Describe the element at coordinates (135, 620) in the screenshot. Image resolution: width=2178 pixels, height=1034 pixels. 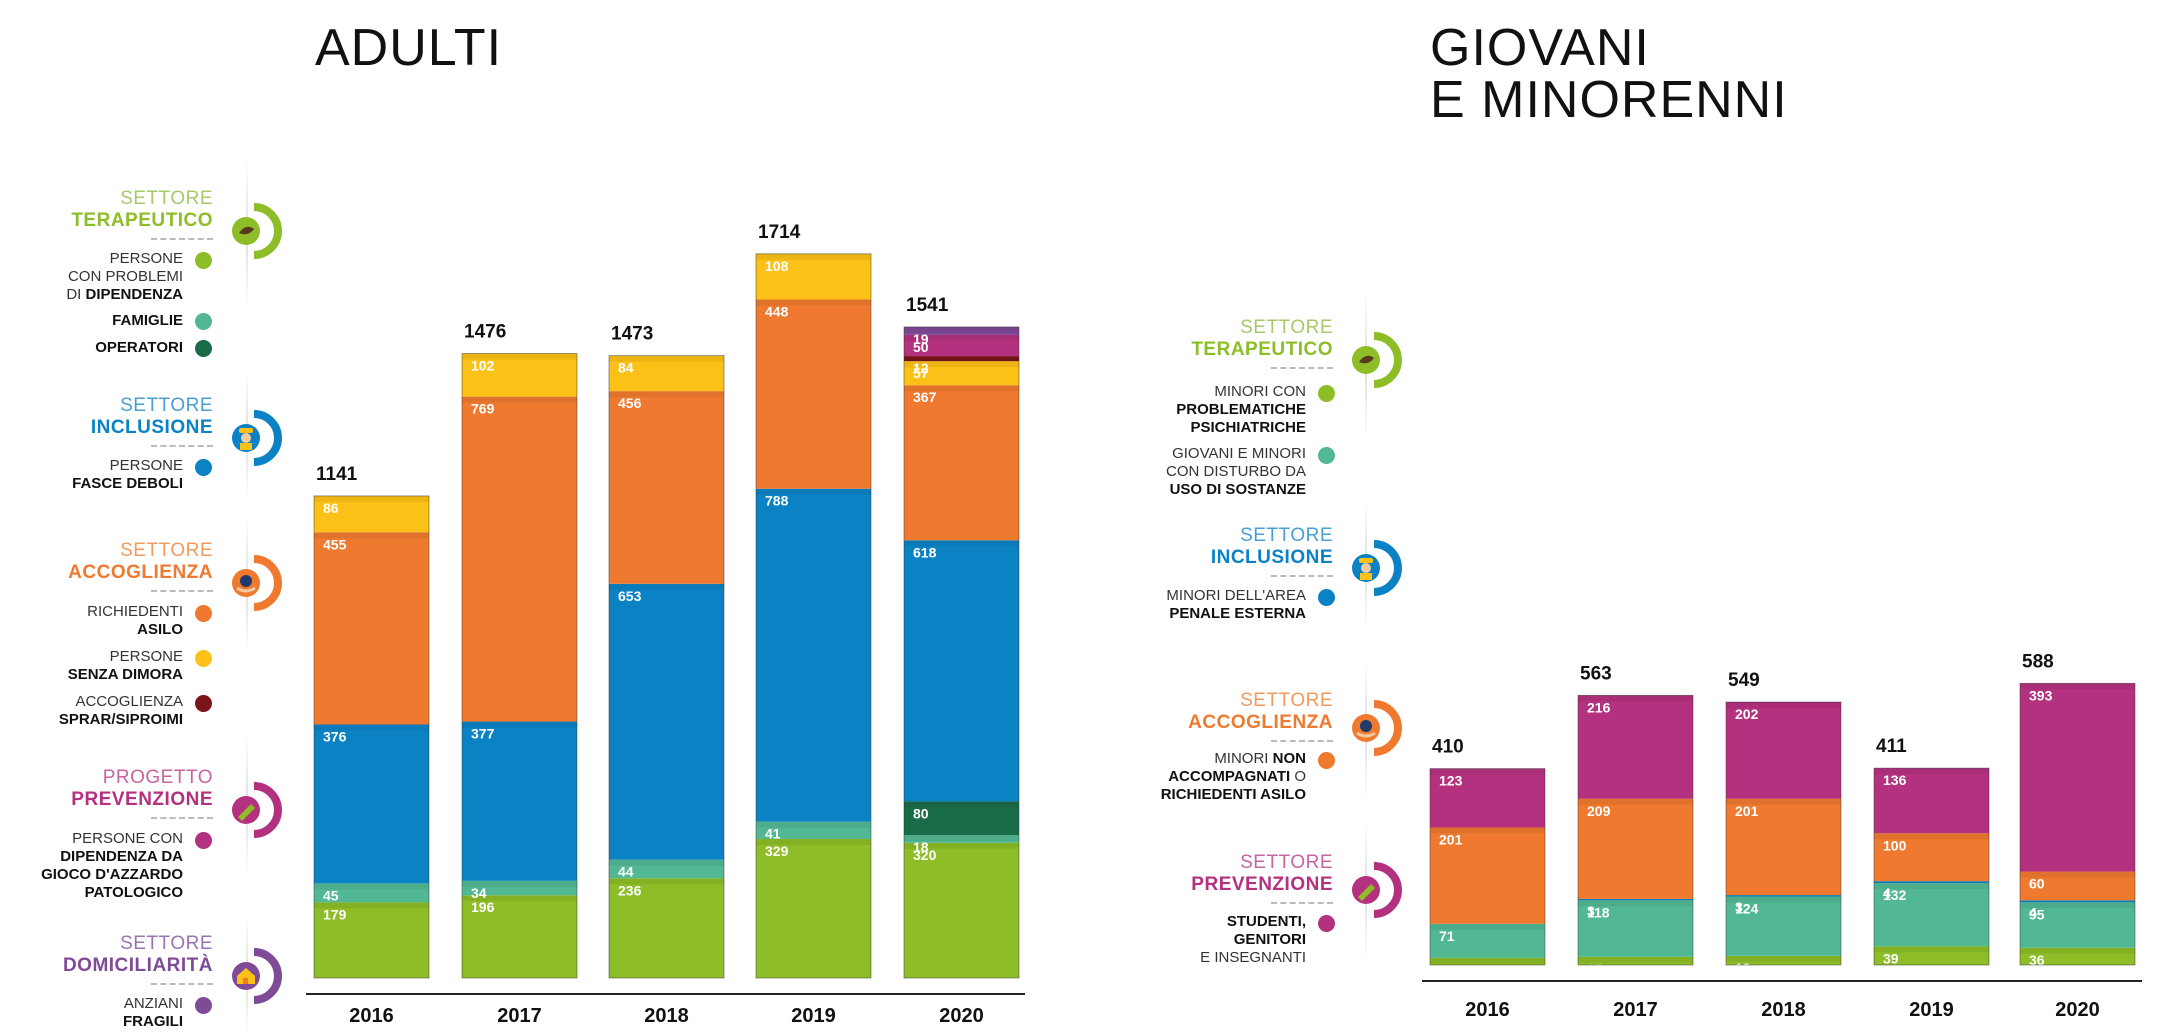
I see `legend-item-richiedenti-asilo: RICHIEDENTI ASILO` at that location.